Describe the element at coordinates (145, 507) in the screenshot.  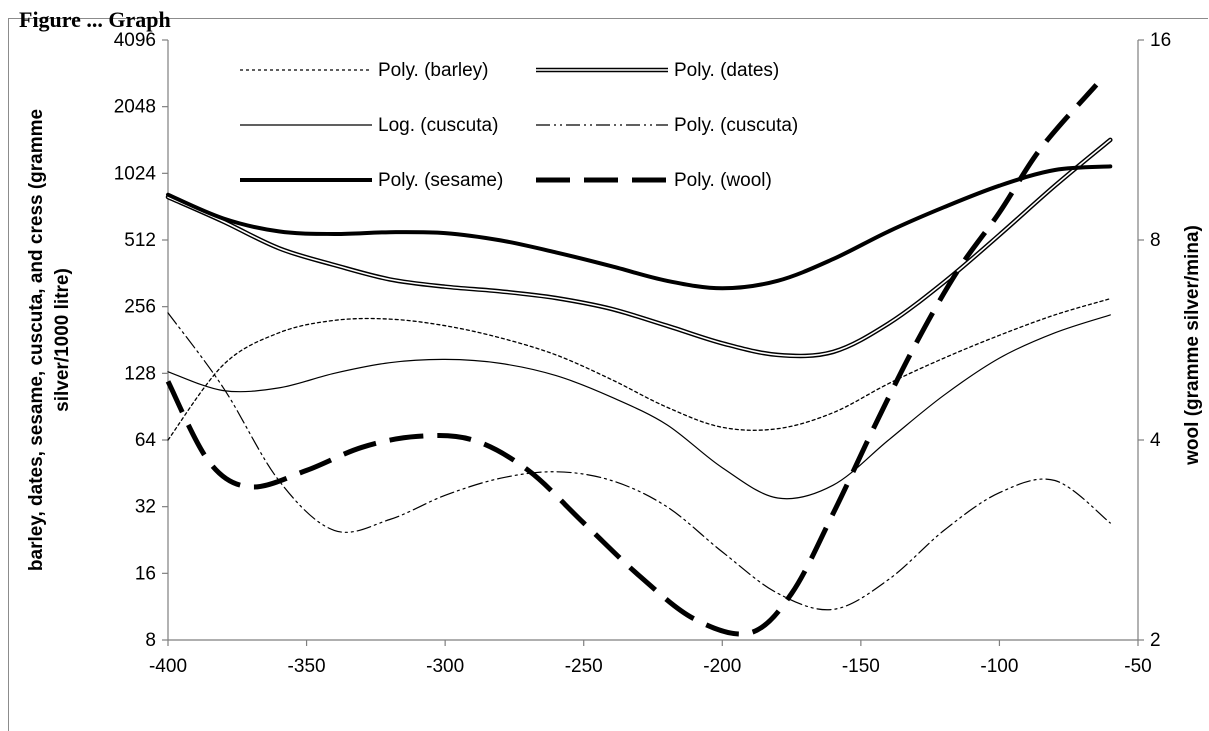
I see `y-left-tick-label: 32` at that location.